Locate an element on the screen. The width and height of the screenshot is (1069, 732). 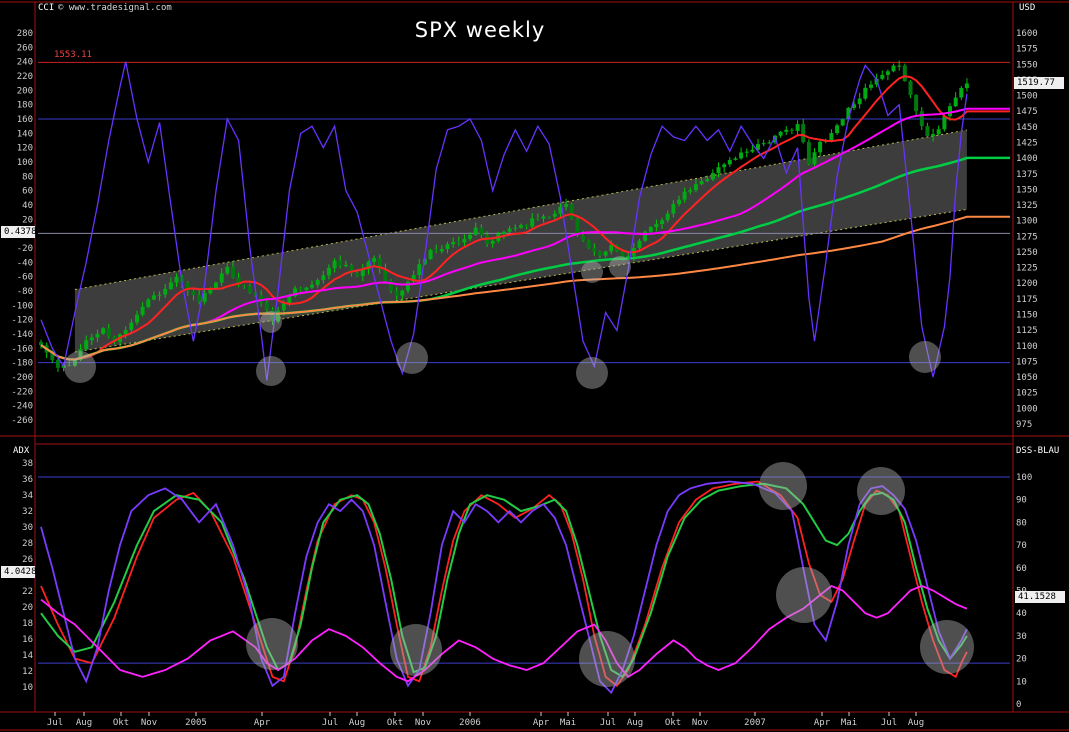
svg-text: -40 is located at coordinates (25, 263).